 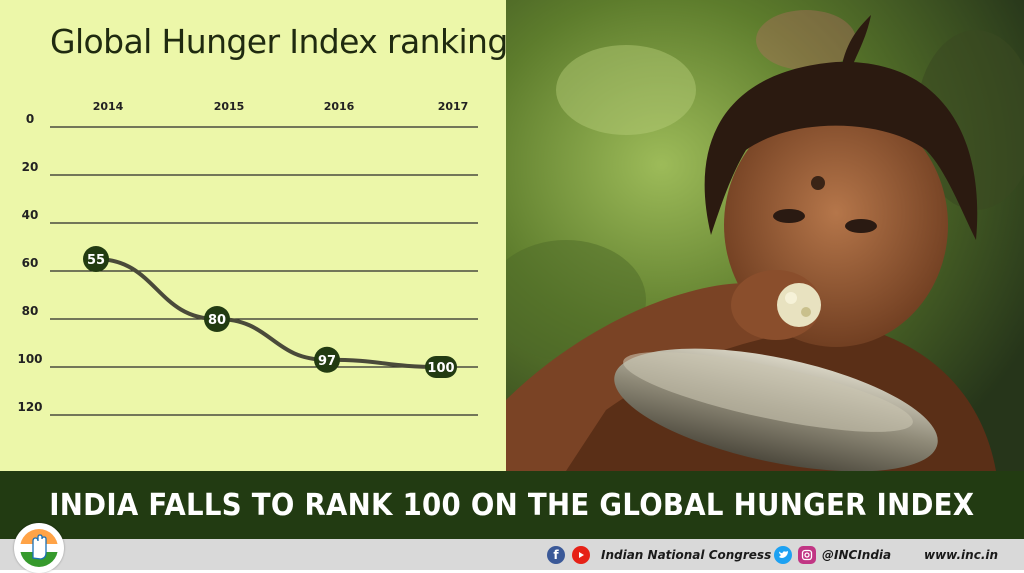 What do you see at coordinates (29, 359) in the screenshot?
I see `y-tick-label: 100` at bounding box center [29, 359].